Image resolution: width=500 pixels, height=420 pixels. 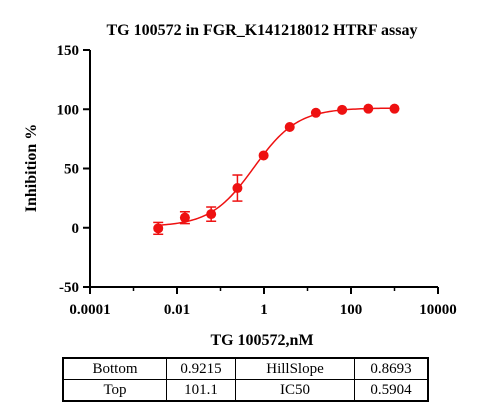 I want to click on param-value: 101.1, so click(x=201, y=390).